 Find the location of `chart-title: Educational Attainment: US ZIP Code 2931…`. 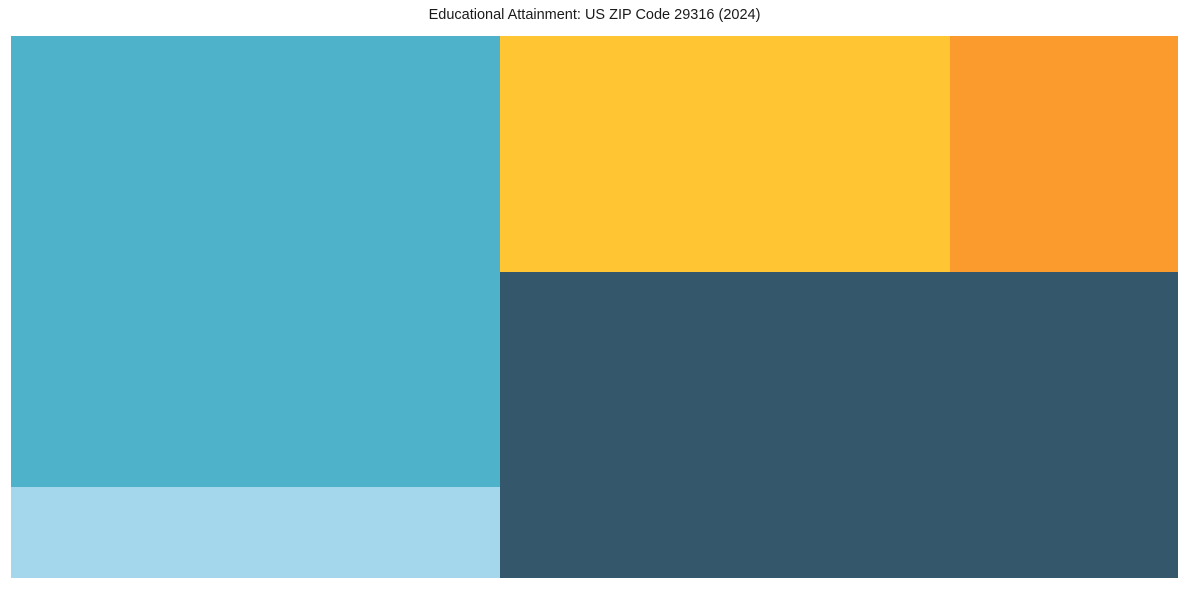

chart-title: Educational Attainment: US ZIP Code 2931… is located at coordinates (594, 15).